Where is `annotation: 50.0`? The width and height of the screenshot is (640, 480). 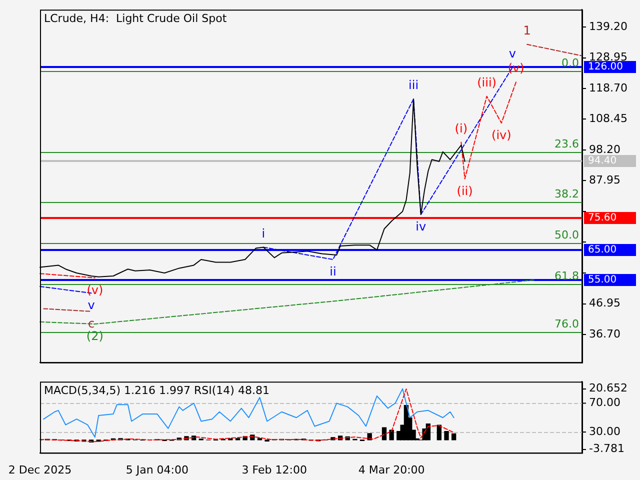 annotation: 50.0 is located at coordinates (566, 235).